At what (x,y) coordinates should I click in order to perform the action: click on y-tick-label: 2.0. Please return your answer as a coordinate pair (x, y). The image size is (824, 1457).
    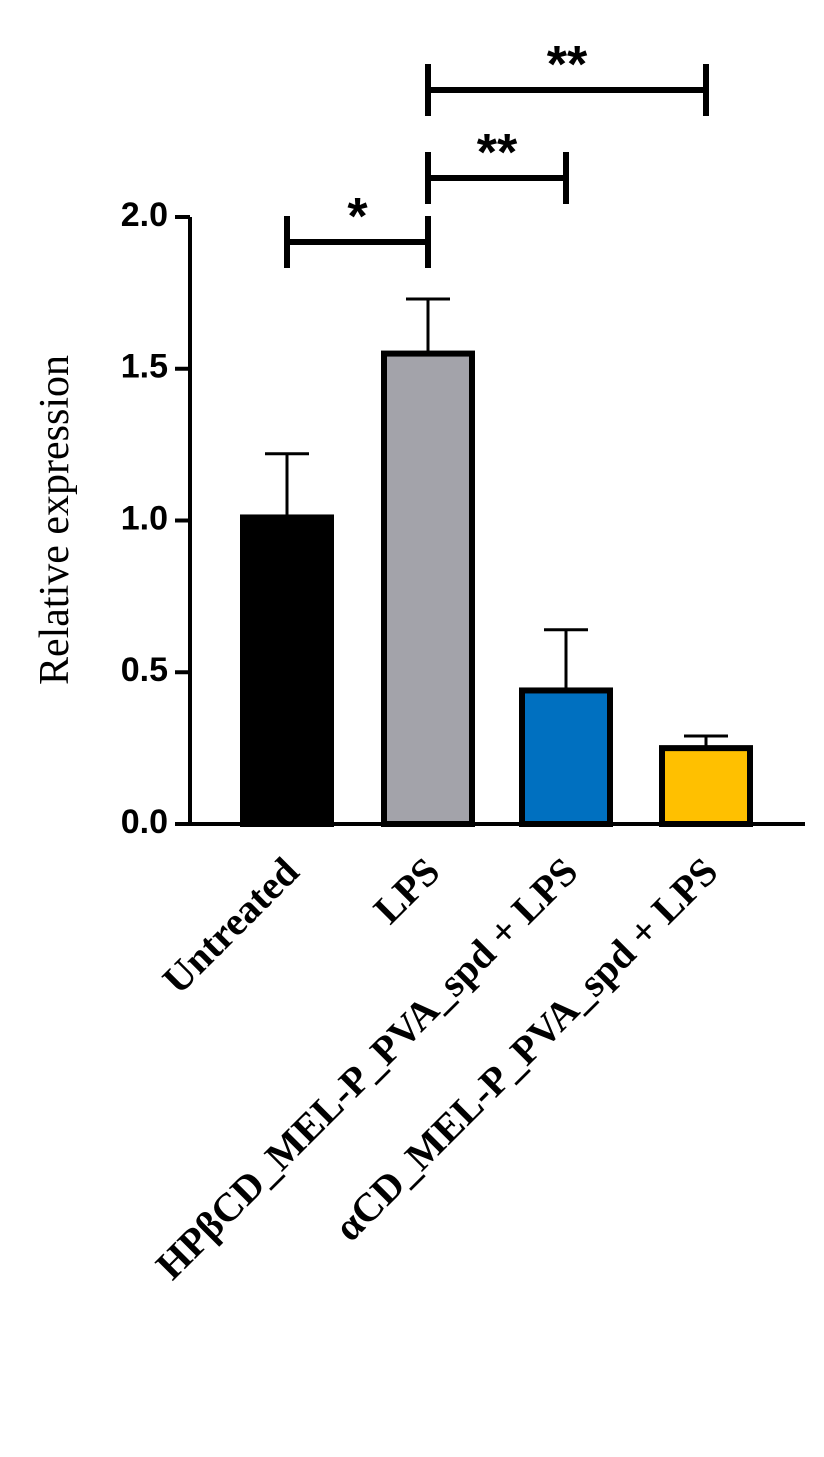
    Looking at the image, I should click on (144, 215).